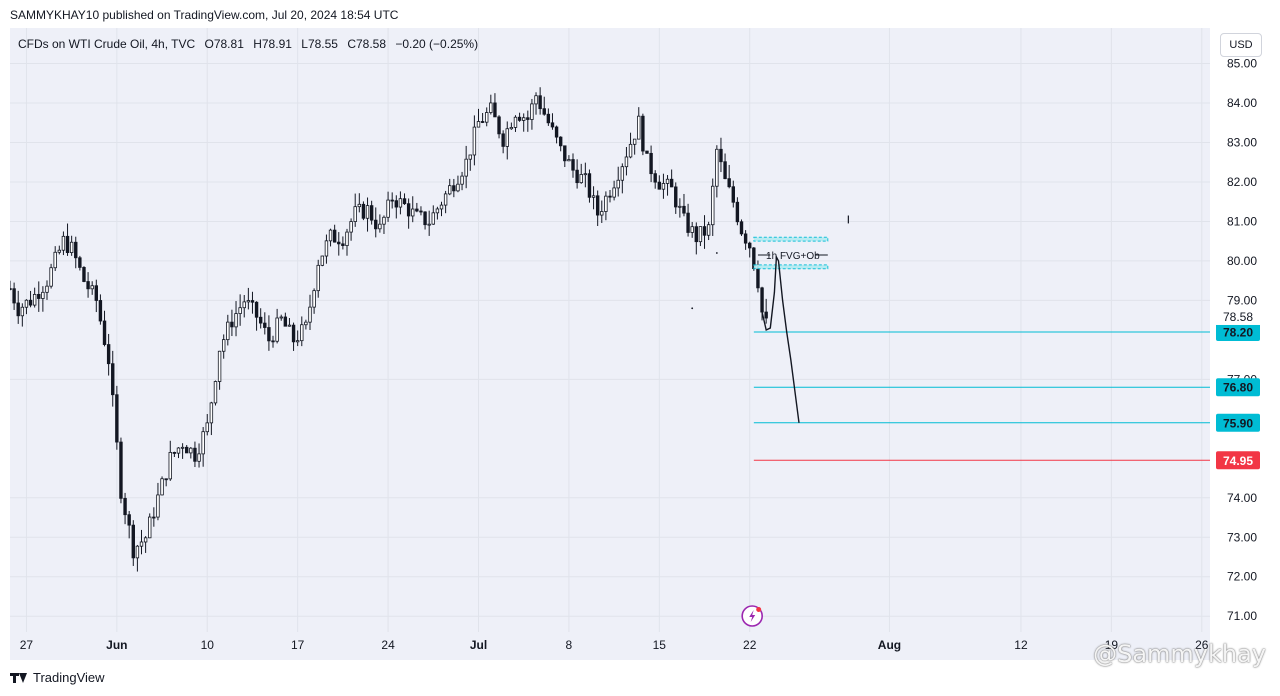 The image size is (1280, 696). Describe the element at coordinates (1242, 498) in the screenshot. I see `price-tick-label: 74.00` at that location.